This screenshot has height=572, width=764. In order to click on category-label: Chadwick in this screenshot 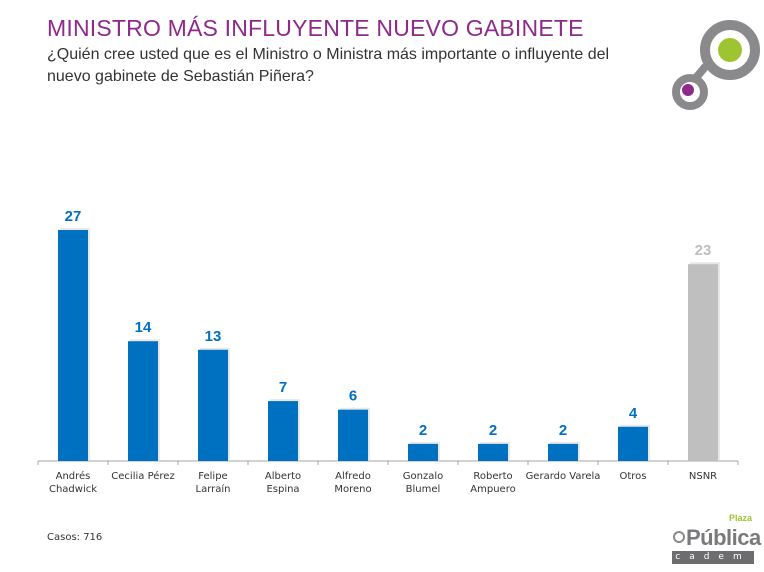, I will do `click(73, 489)`.